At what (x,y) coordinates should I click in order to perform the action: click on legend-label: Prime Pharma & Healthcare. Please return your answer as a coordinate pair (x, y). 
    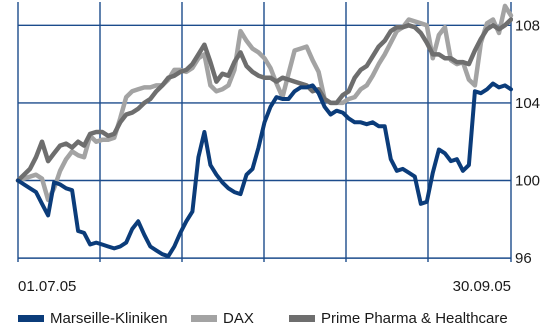
    Looking at the image, I should click on (414, 318).